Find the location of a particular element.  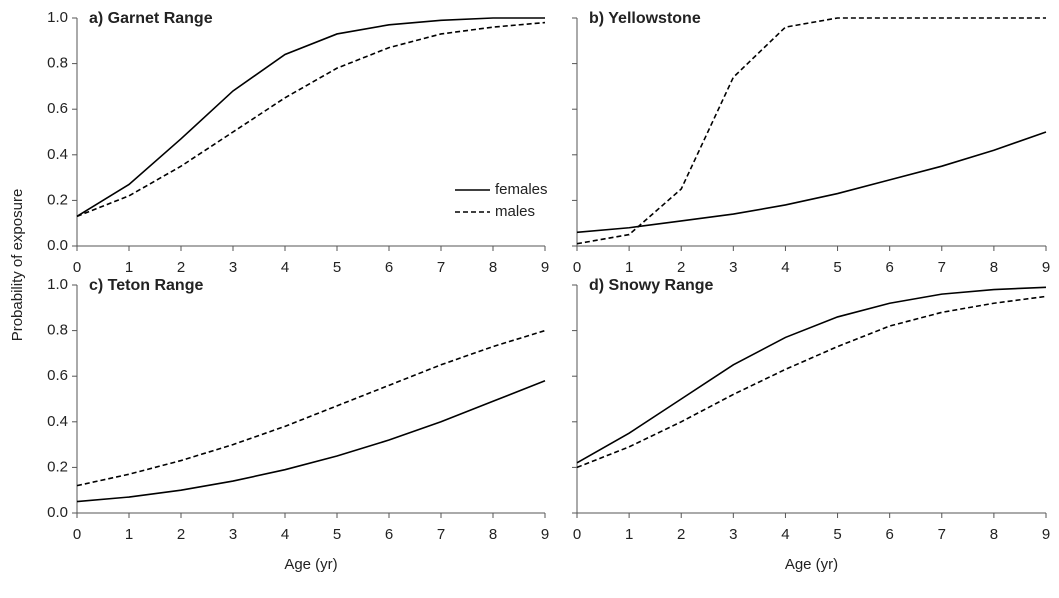

legend-label: males is located at coordinates (515, 211).